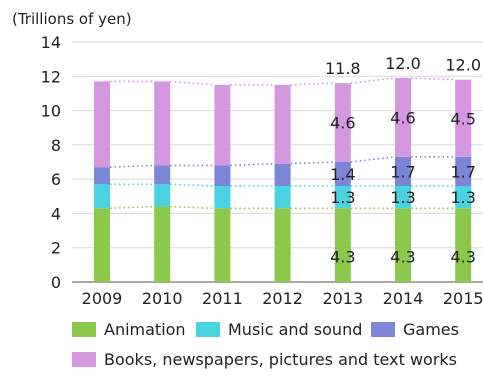  Describe the element at coordinates (56, 248) in the screenshot. I see `y-tick-label: 2` at that location.